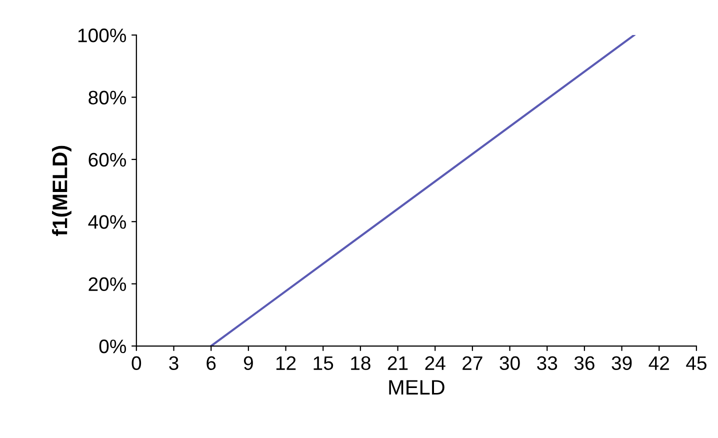 This screenshot has width=718, height=438. I want to click on x-tick-label: 0, so click(137, 363).